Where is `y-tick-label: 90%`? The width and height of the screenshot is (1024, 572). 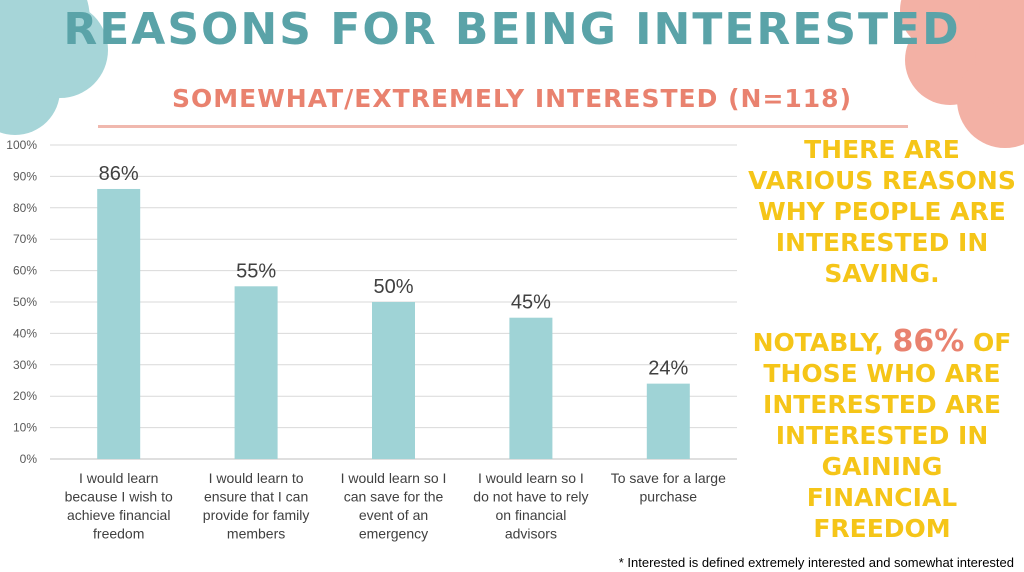
y-tick-label: 90% is located at coordinates (25, 176).